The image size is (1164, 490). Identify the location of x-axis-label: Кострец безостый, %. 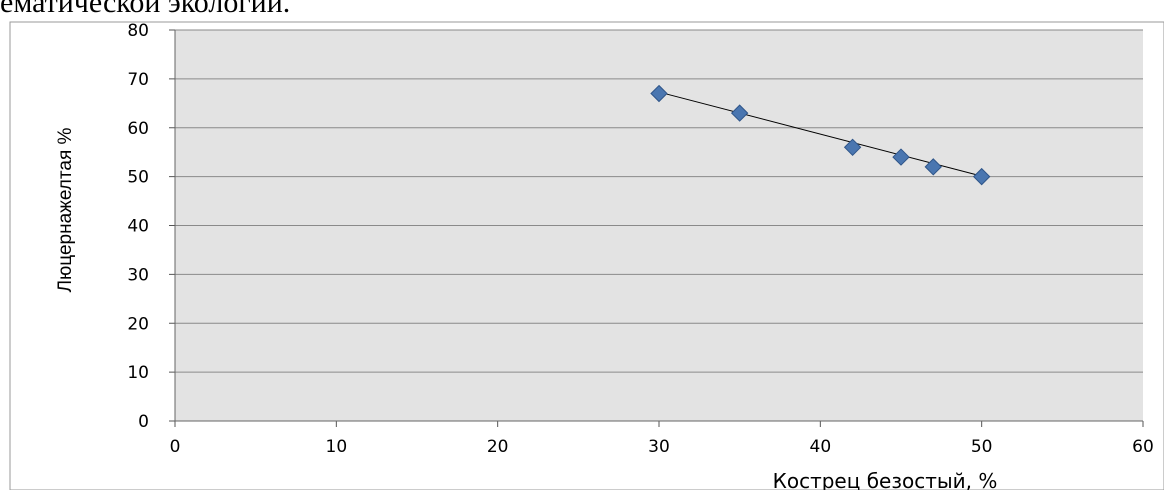
(885, 479).